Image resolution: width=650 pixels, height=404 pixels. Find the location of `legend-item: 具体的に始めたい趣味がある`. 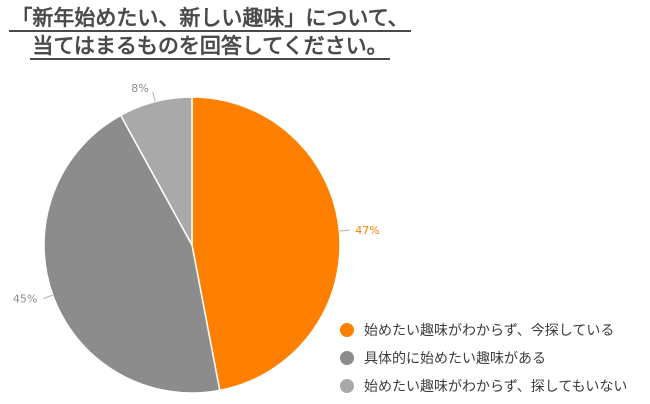

legend-item: 具体的に始めたい趣味がある is located at coordinates (483, 358).